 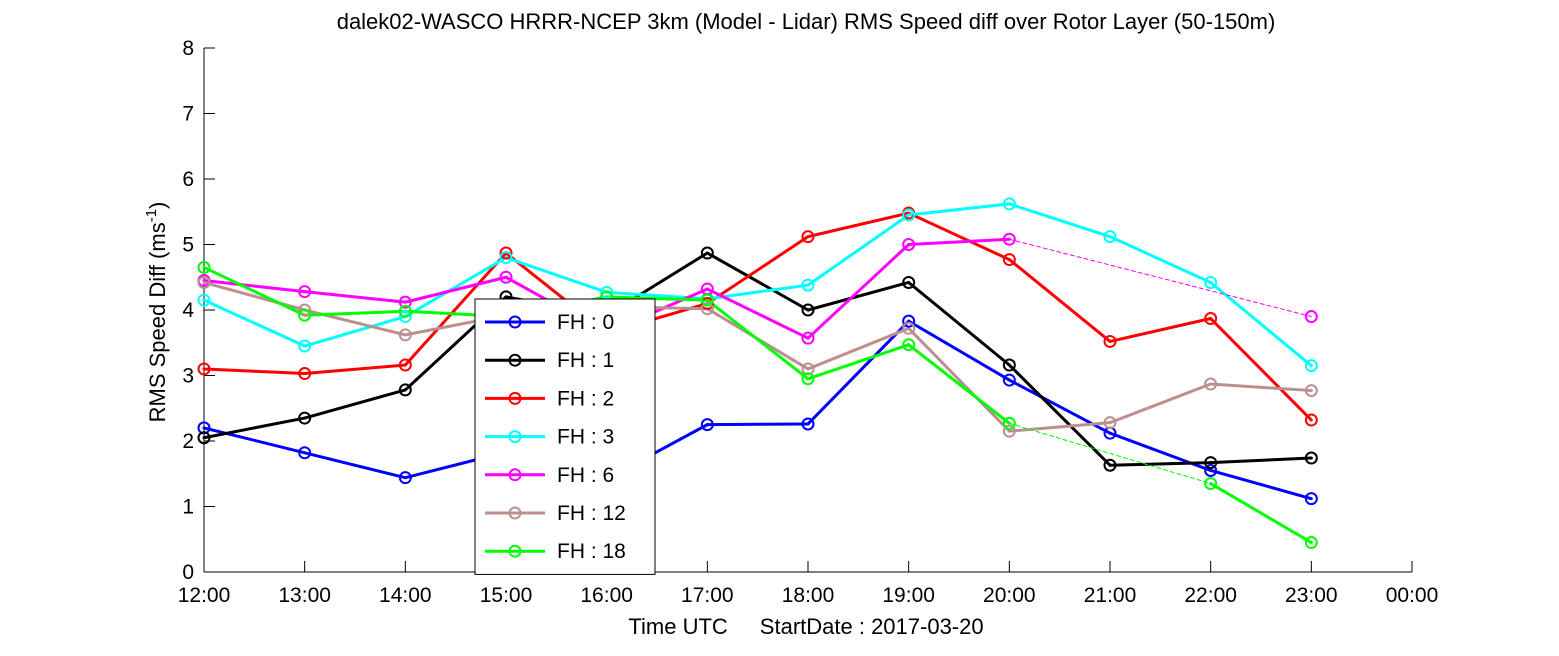 What do you see at coordinates (188, 507) in the screenshot?
I see `y-tick-label: 1` at bounding box center [188, 507].